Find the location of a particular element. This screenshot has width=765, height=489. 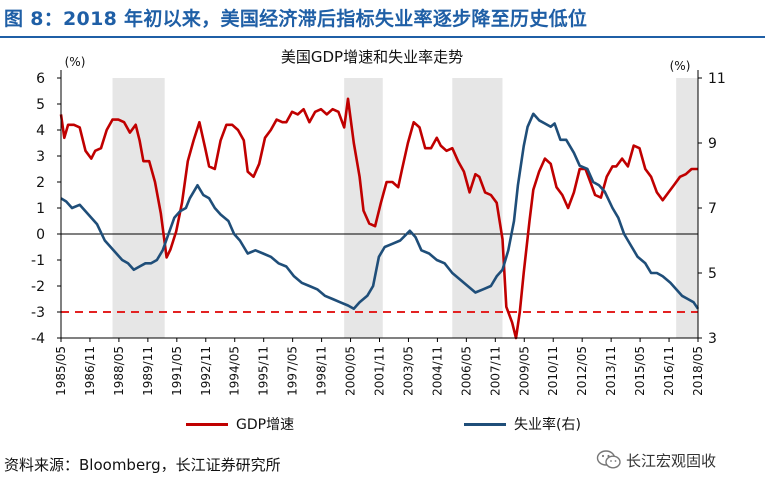

left-tick-label: 3 is located at coordinates (40, 157).